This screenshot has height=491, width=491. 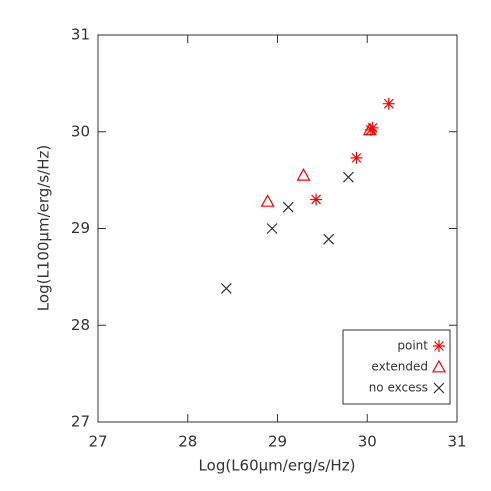 What do you see at coordinates (412, 346) in the screenshot?
I see `legend-label: point` at bounding box center [412, 346].